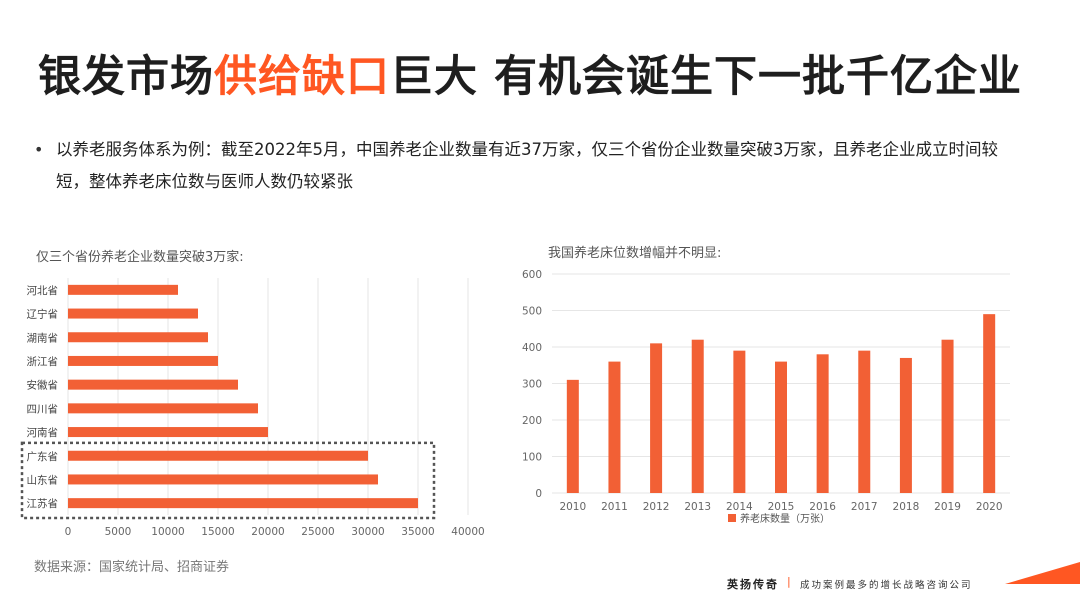  Describe the element at coordinates (785, 518) in the screenshot. I see `legend-label: 养老床数量（万张）` at that location.